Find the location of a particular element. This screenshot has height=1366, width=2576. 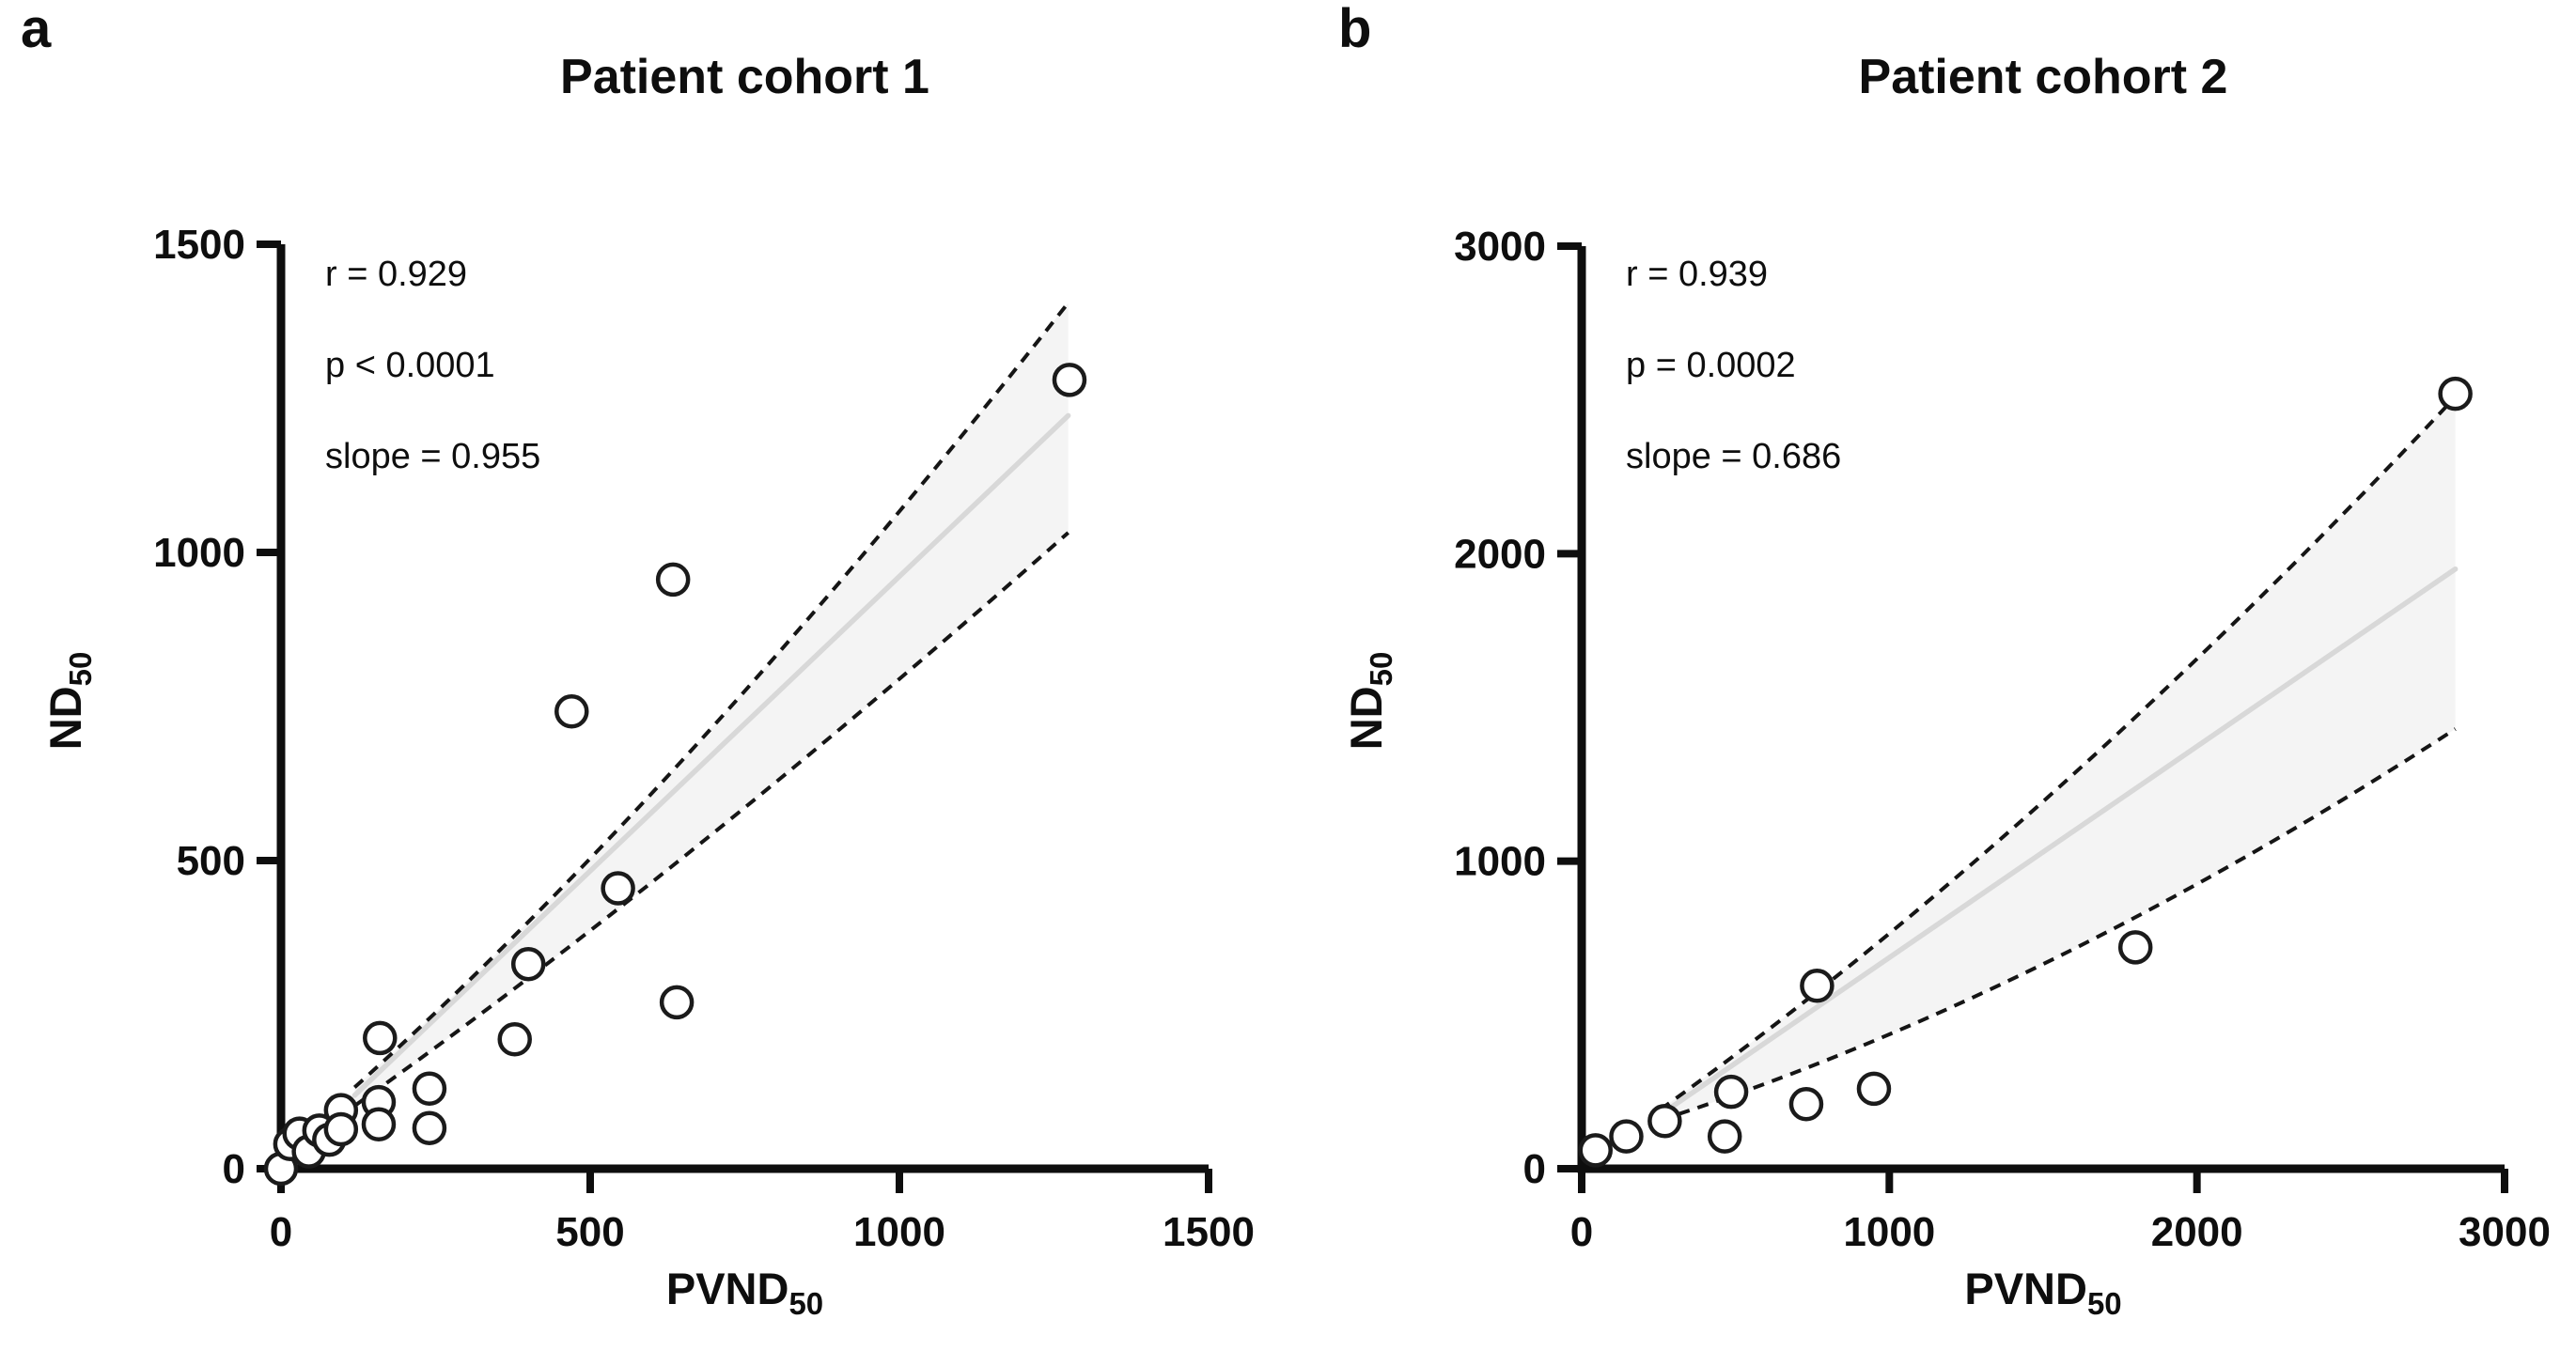

stat-r: r = 0.929 is located at coordinates (396, 274).